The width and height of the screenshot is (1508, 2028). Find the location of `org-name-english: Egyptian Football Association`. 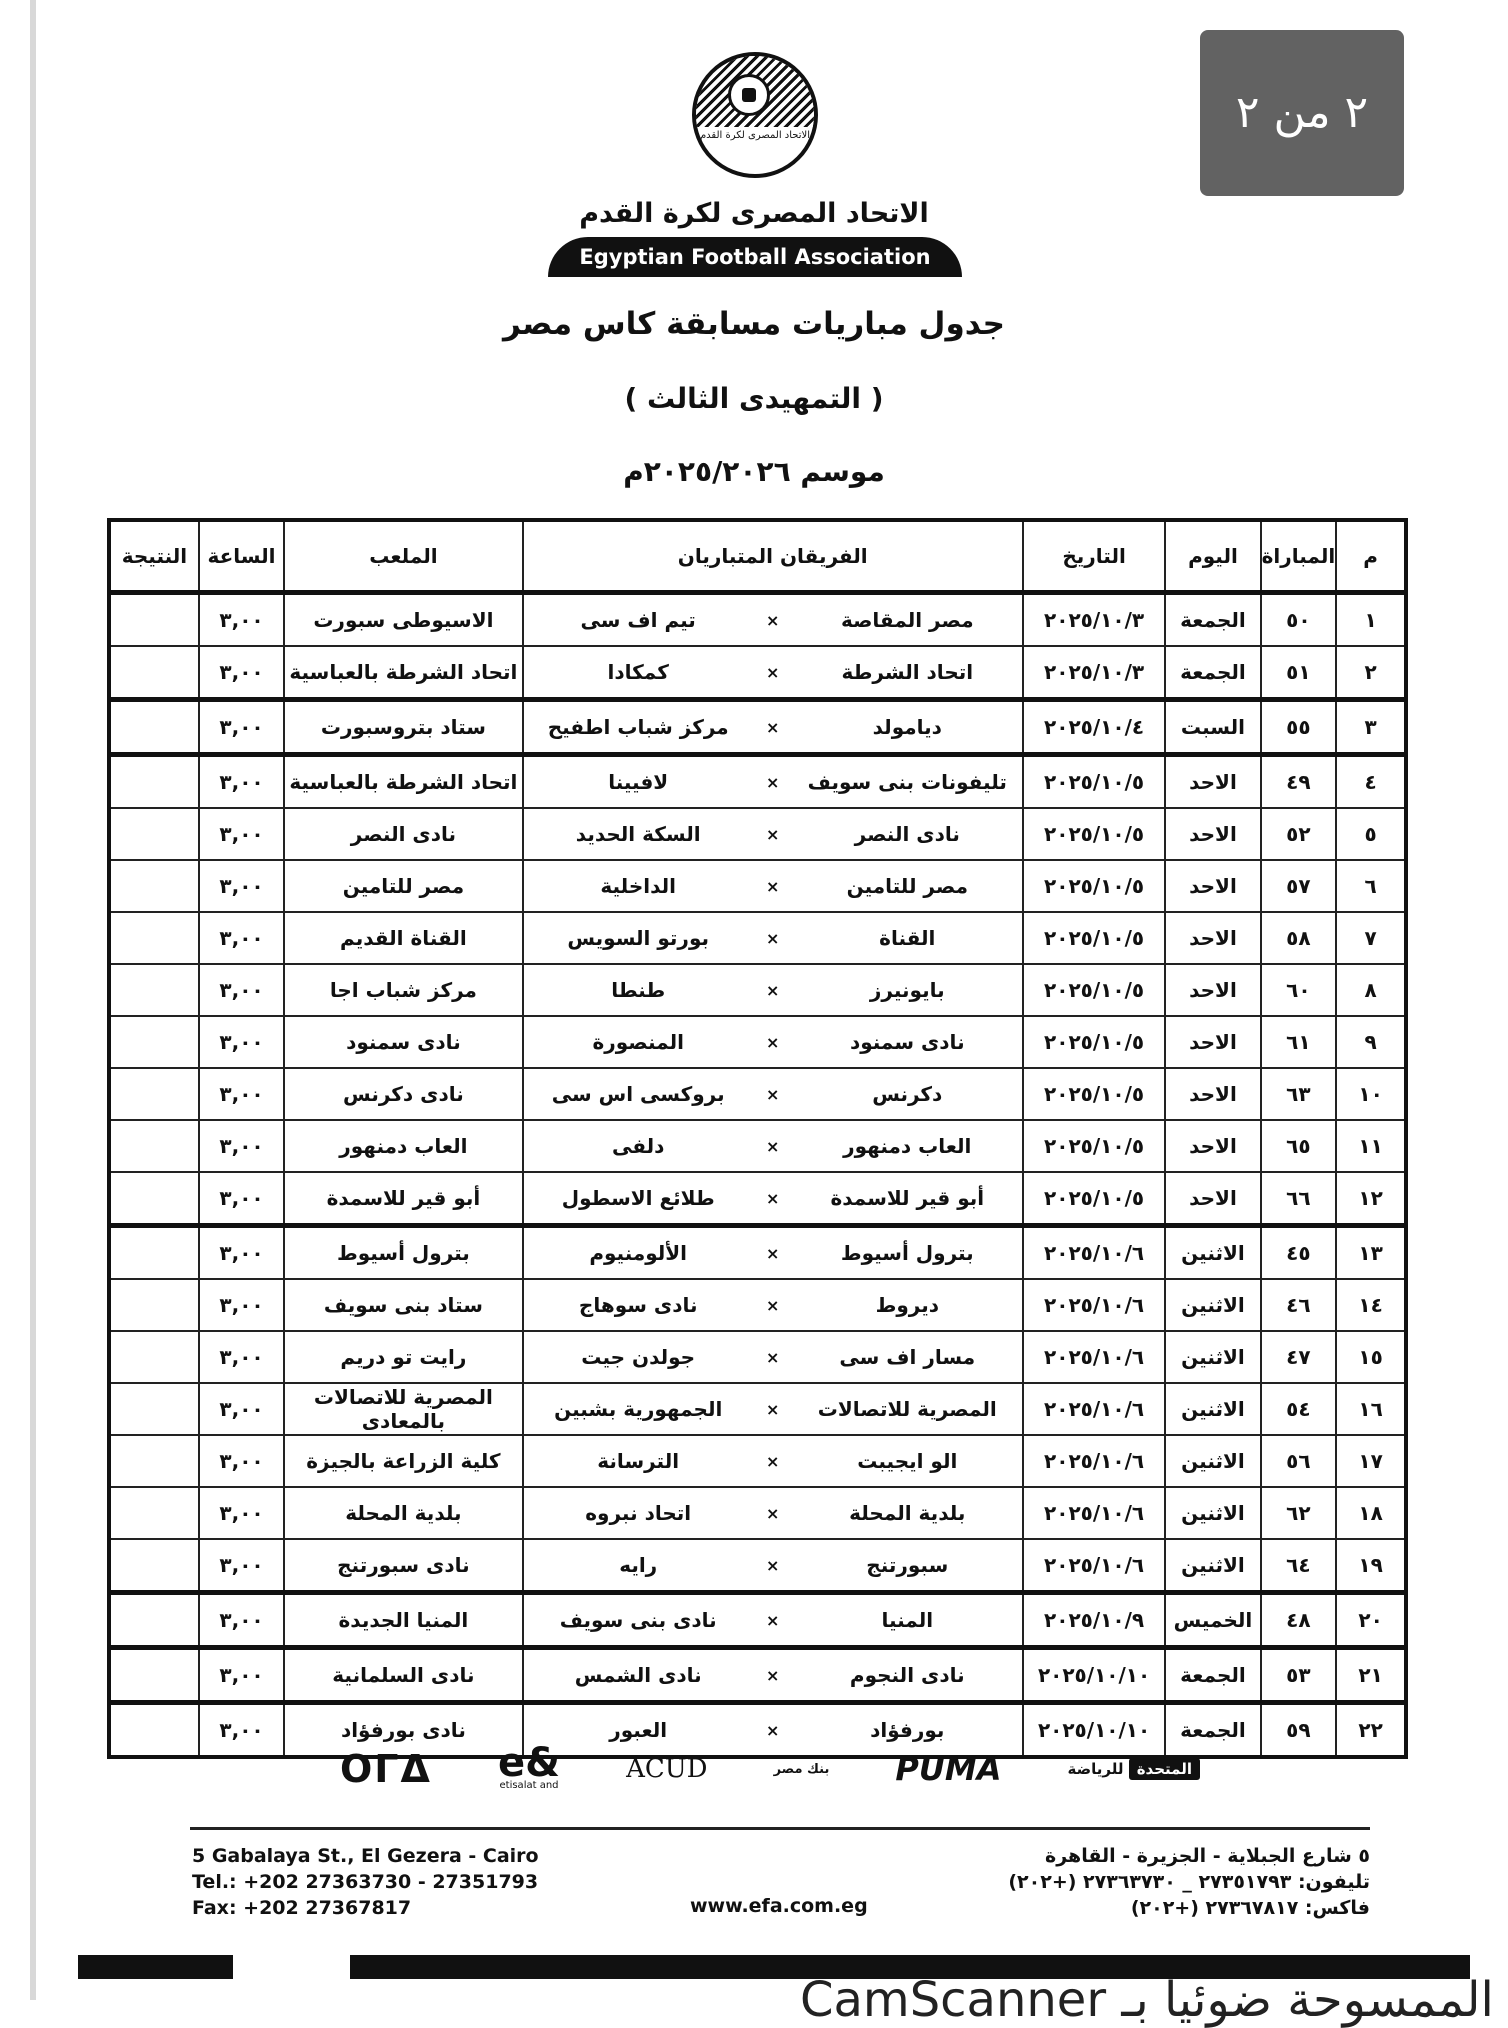

org-name-english: Egyptian Football Association is located at coordinates (755, 257).